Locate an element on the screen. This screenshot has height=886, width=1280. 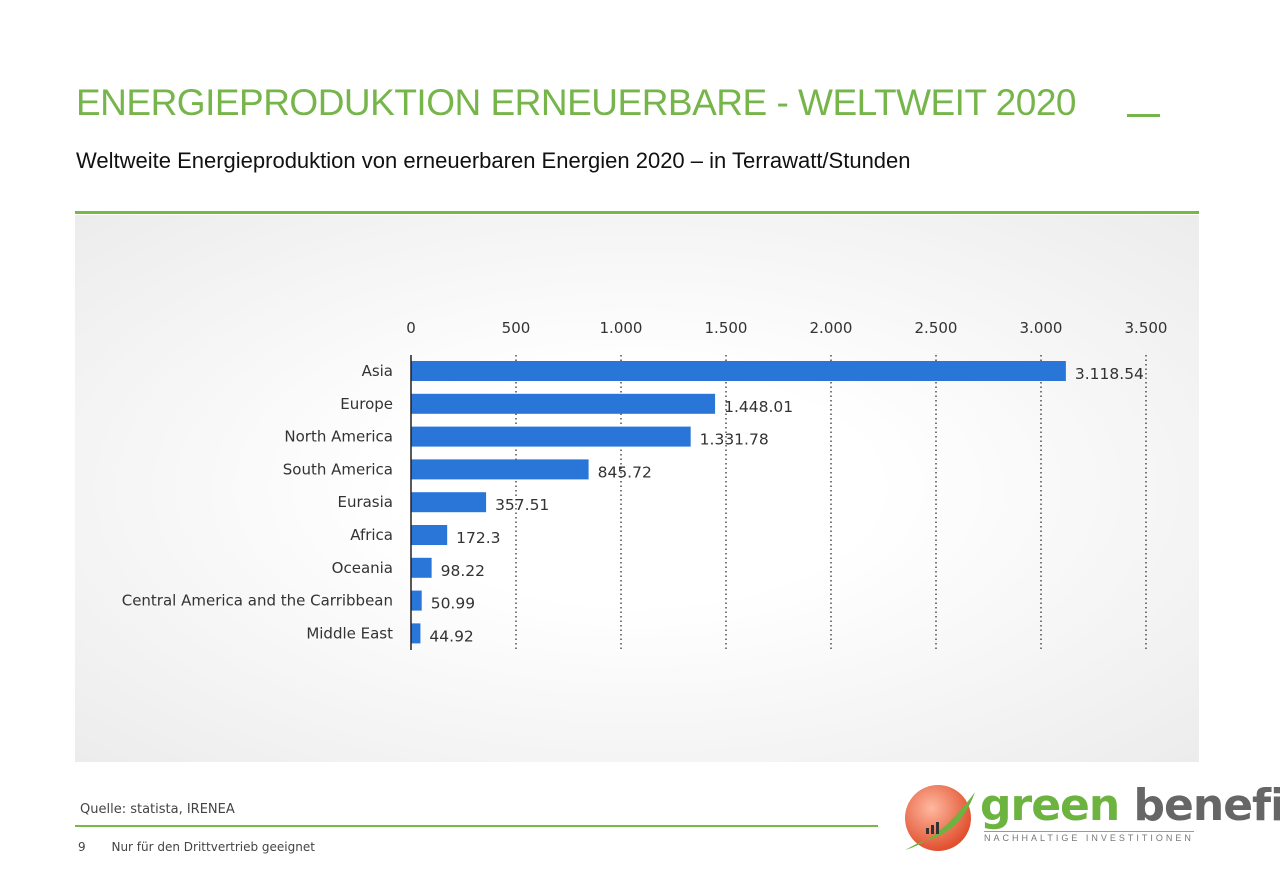
data-label: 1.448.01 is located at coordinates (758, 407).